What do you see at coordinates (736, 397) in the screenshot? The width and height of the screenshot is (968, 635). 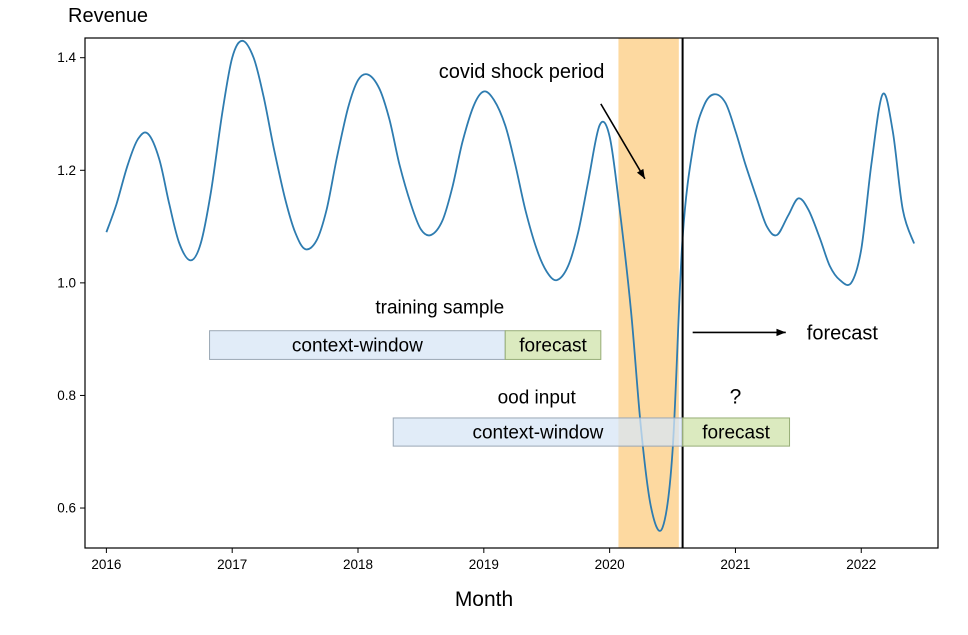 I see `ood-question-mark: ?` at bounding box center [736, 397].